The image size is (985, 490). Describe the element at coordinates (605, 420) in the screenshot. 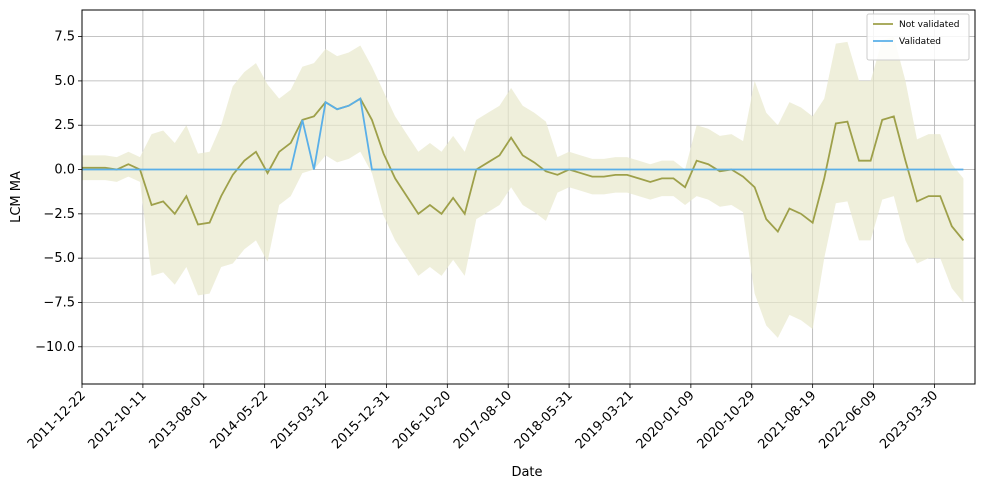

I see `x-tick-label: 2019-03-21` at that location.